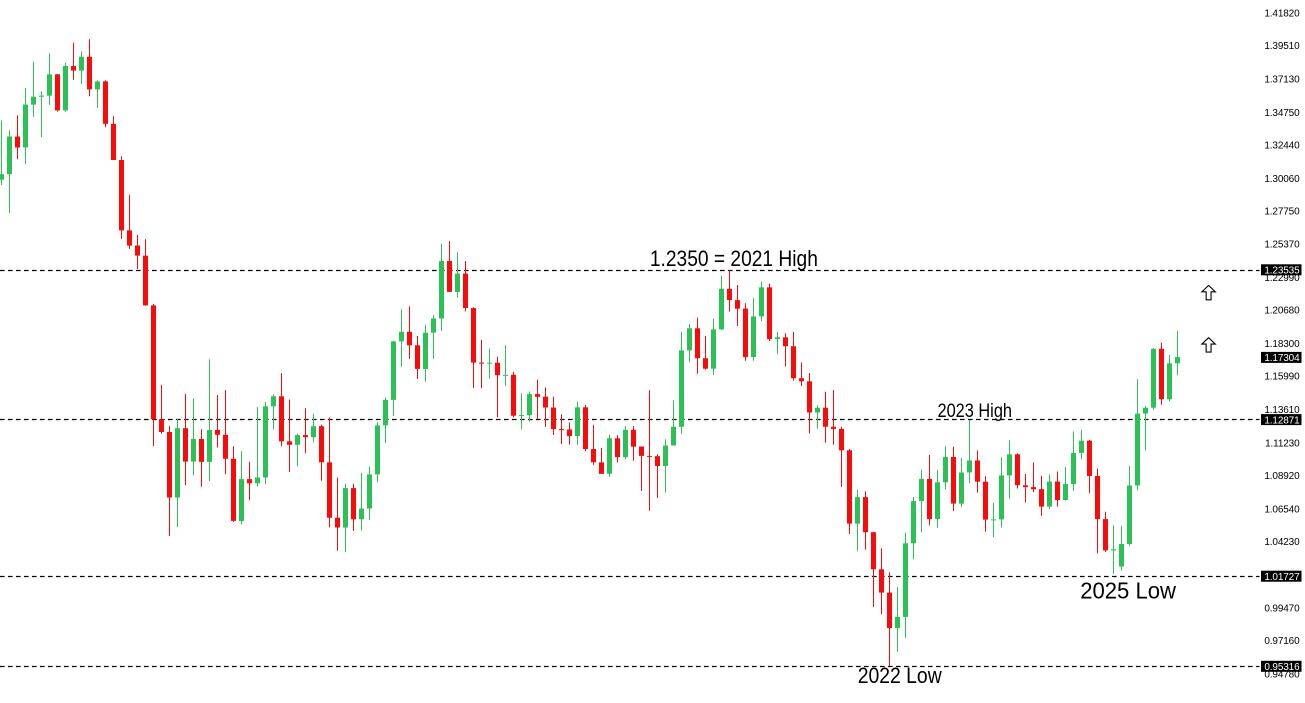  I want to click on svg-text: 1.18300, so click(1282, 344).